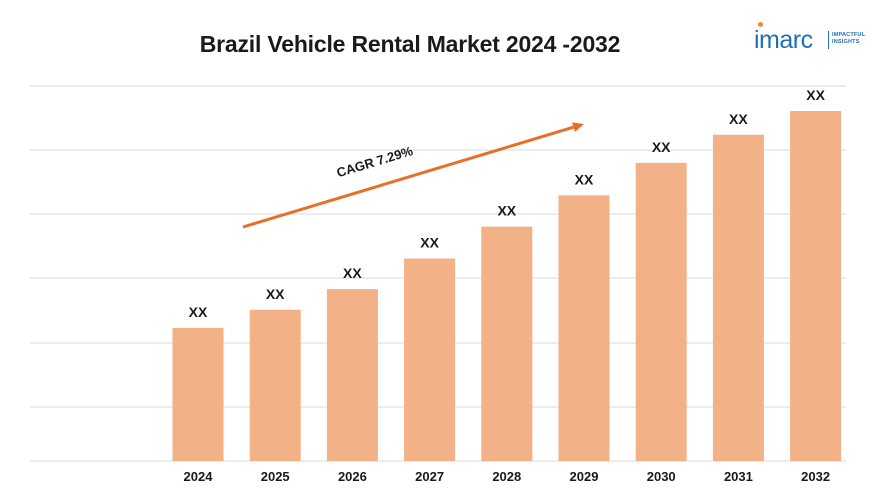 This screenshot has width=876, height=493. I want to click on imarc-logo: imarc IMPACTFUL INSIGHTS, so click(809, 40).